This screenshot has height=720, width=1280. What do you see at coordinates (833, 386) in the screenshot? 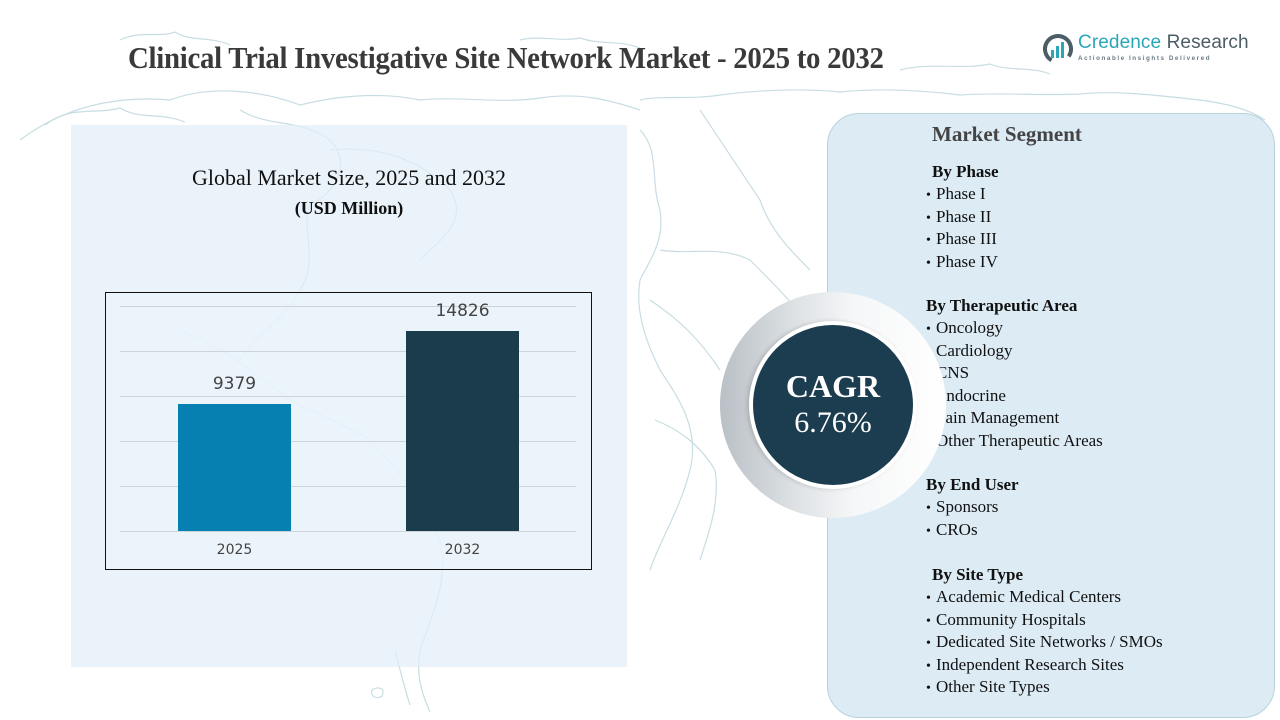
I see `cagr-label: CAGR` at bounding box center [833, 386].